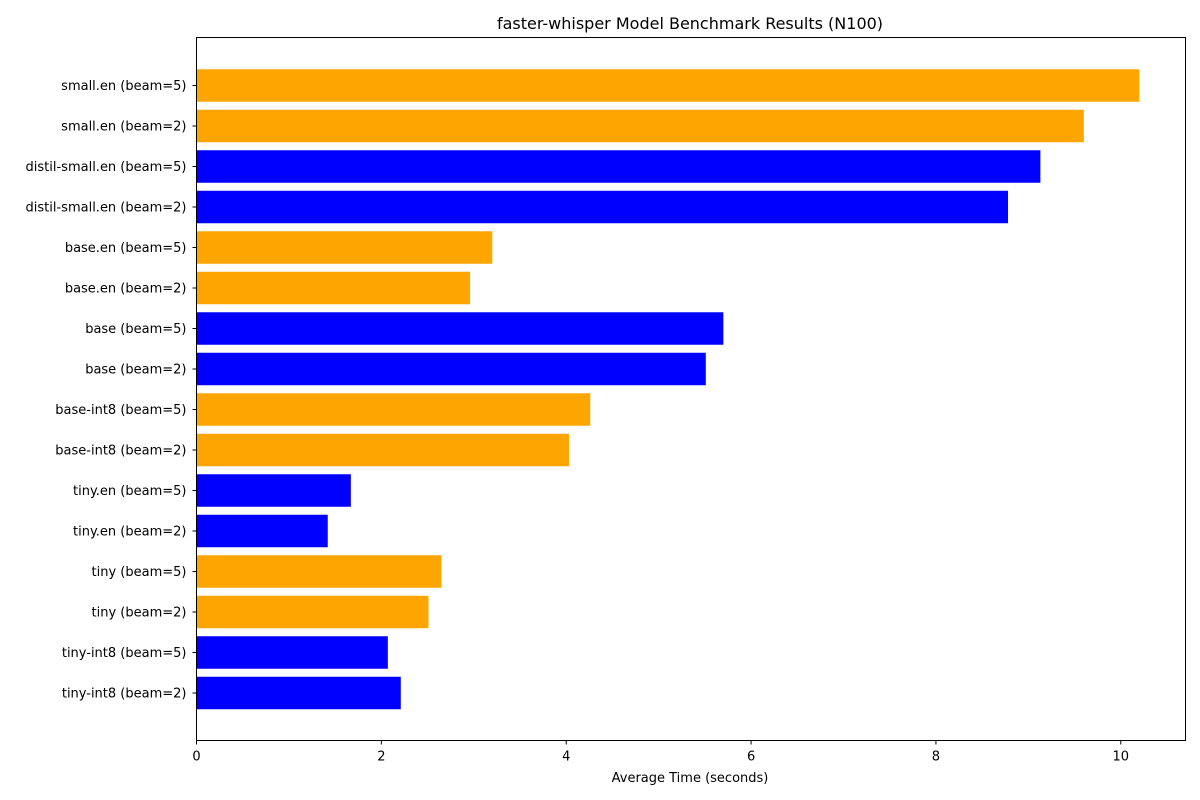 The image size is (1200, 800). Describe the element at coordinates (139, 613) in the screenshot. I see `y-tick-label: tiny (beam=2)` at that location.